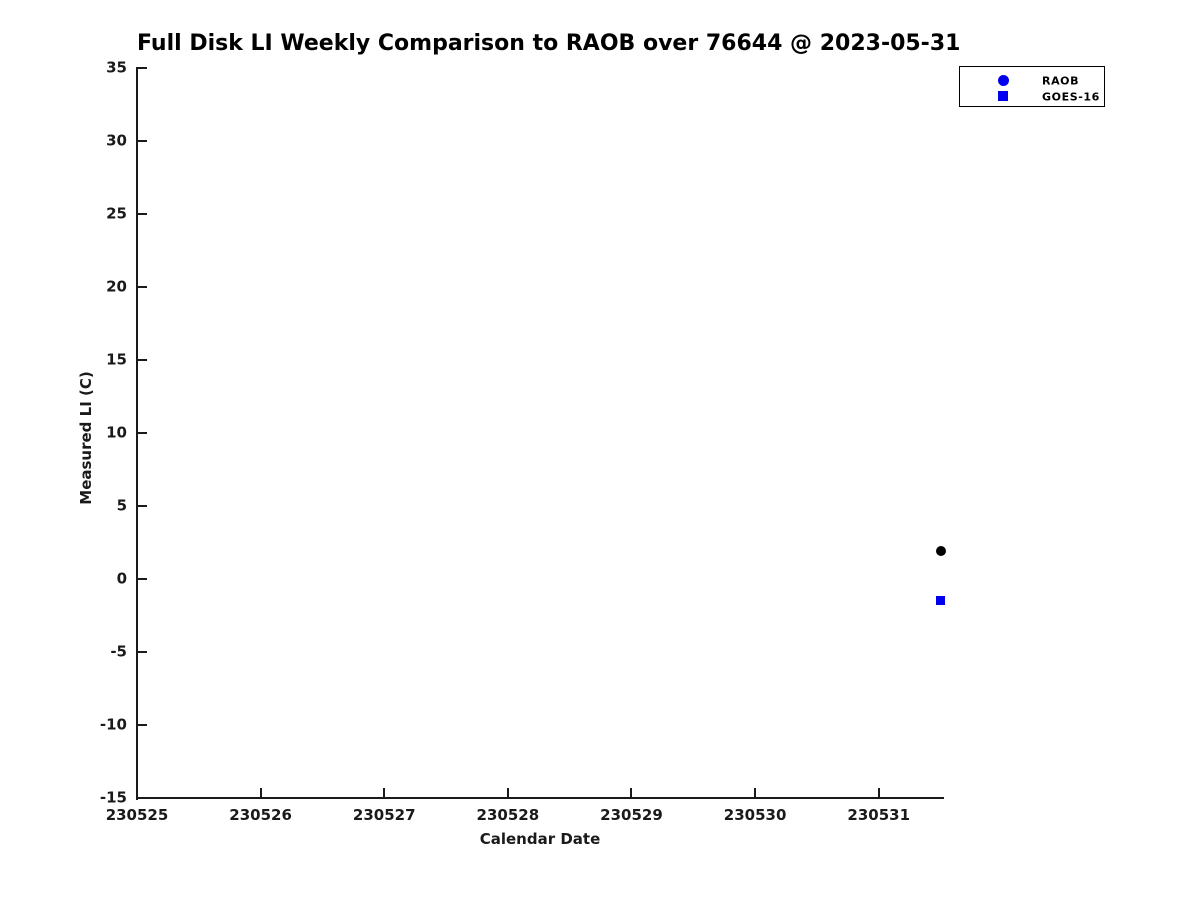  I want to click on goes-16-data-point, so click(941, 601).